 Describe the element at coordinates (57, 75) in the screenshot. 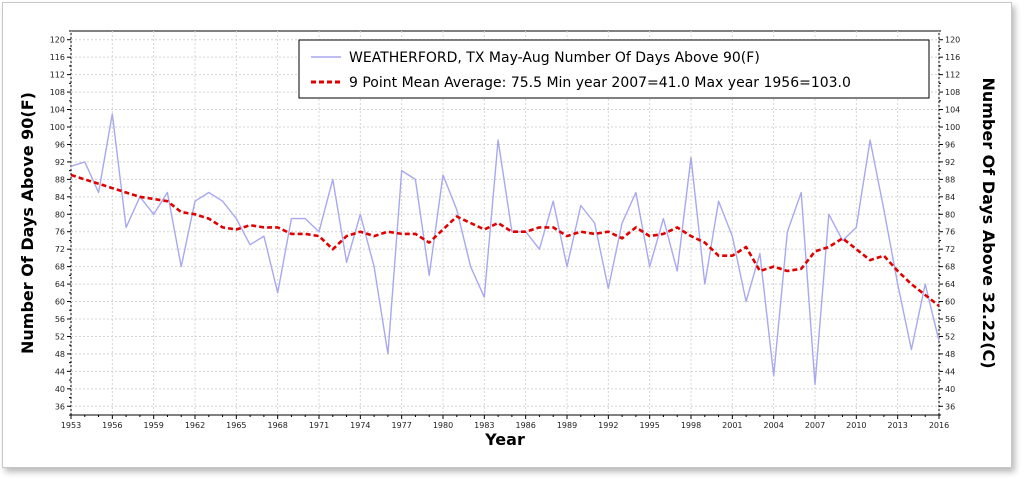

I see `tick-label-left: 112` at that location.